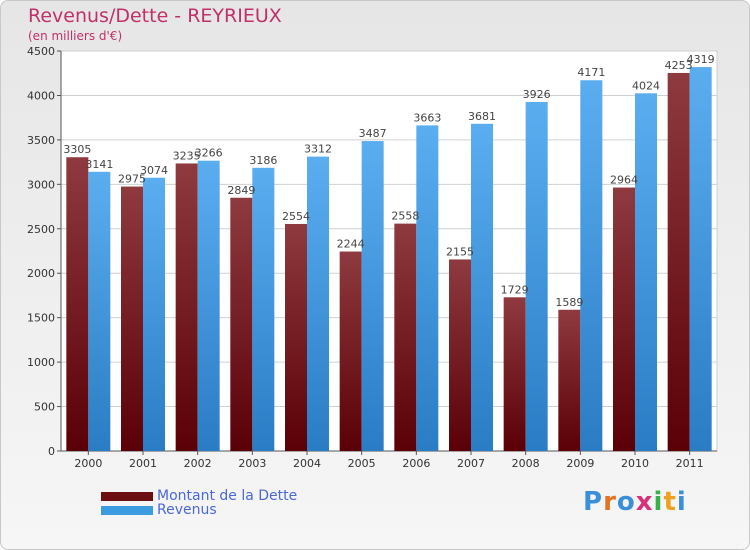  What do you see at coordinates (624, 180) in the screenshot?
I see `data-label-dette: 2964` at bounding box center [624, 180].